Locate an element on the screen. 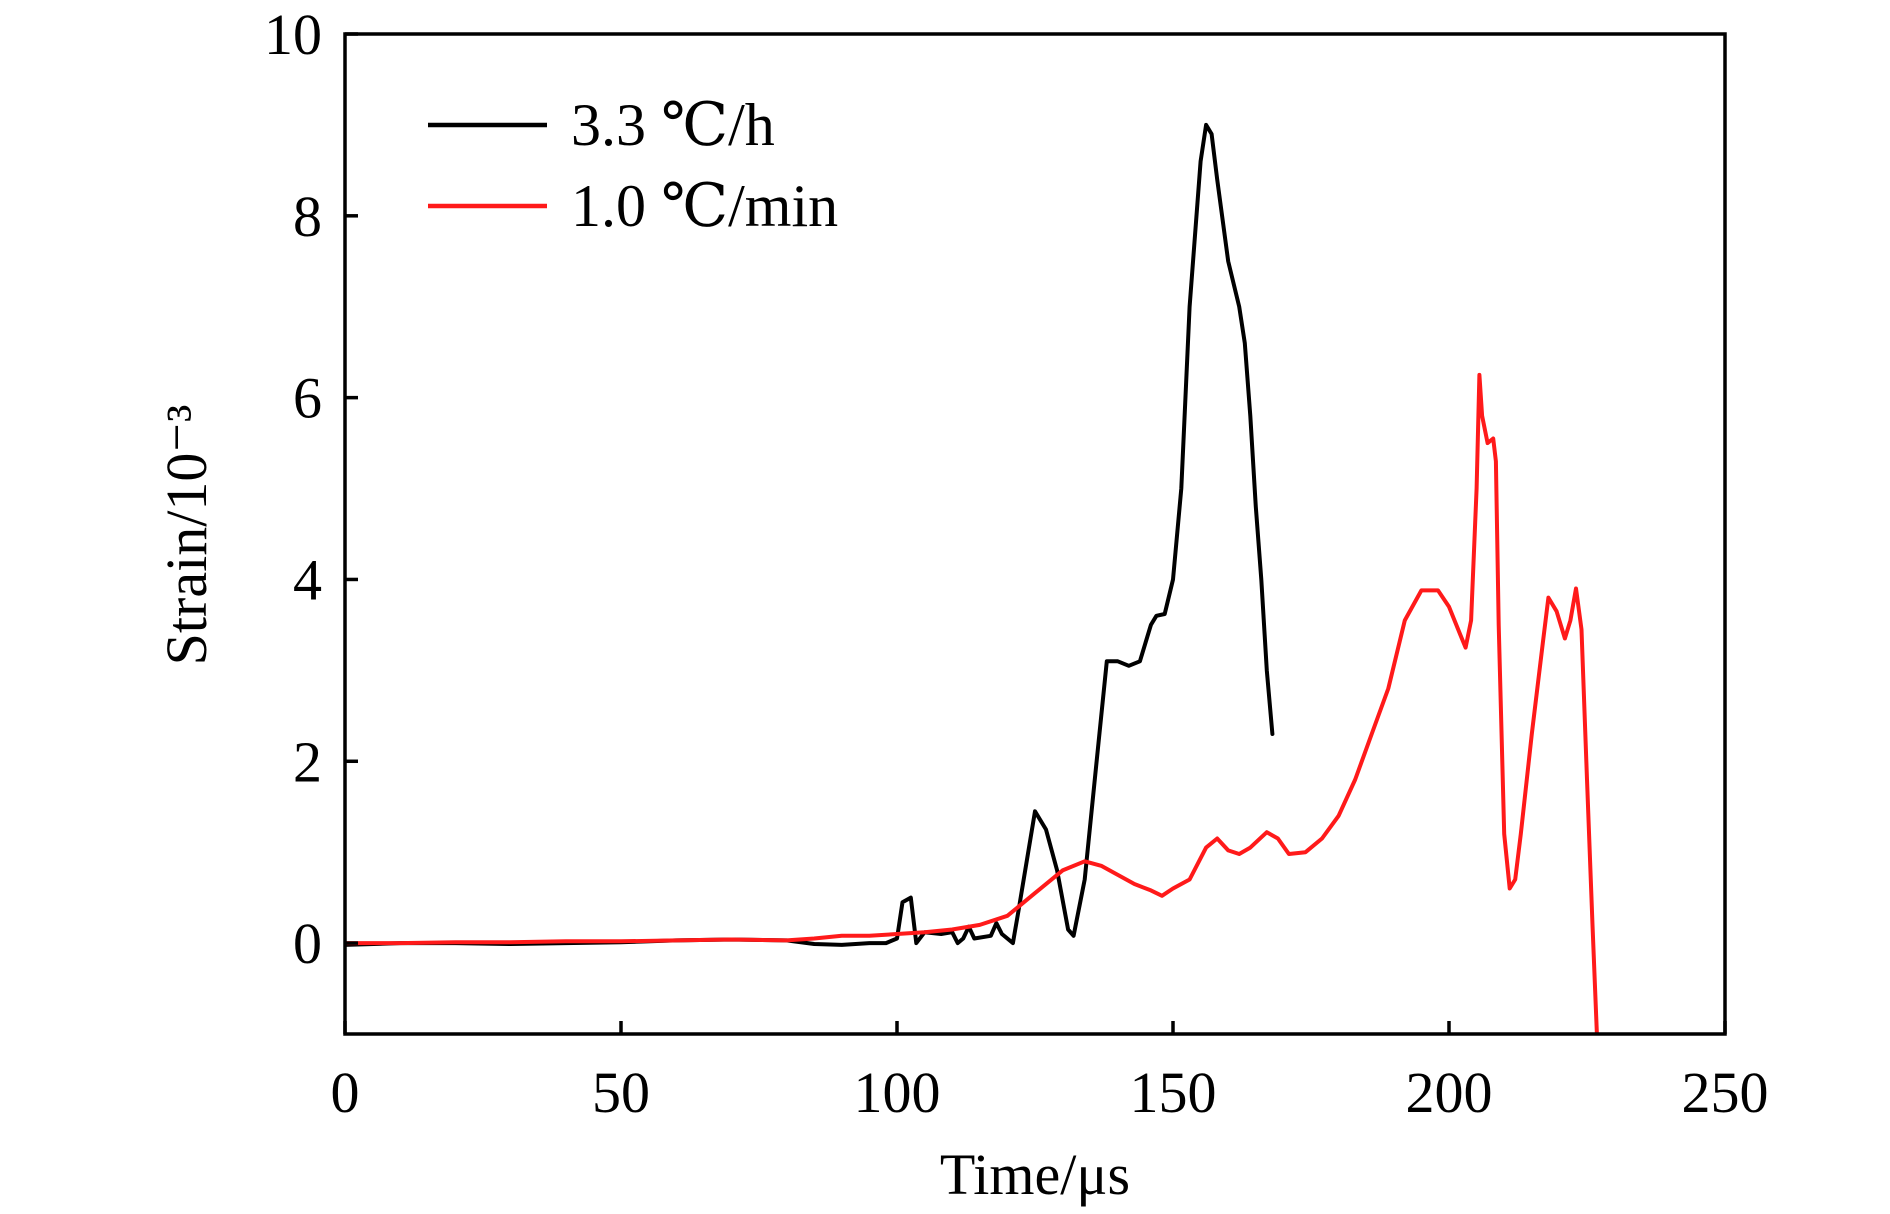 This screenshot has width=1890, height=1214. y-tick-label: 10 is located at coordinates (293, 34).